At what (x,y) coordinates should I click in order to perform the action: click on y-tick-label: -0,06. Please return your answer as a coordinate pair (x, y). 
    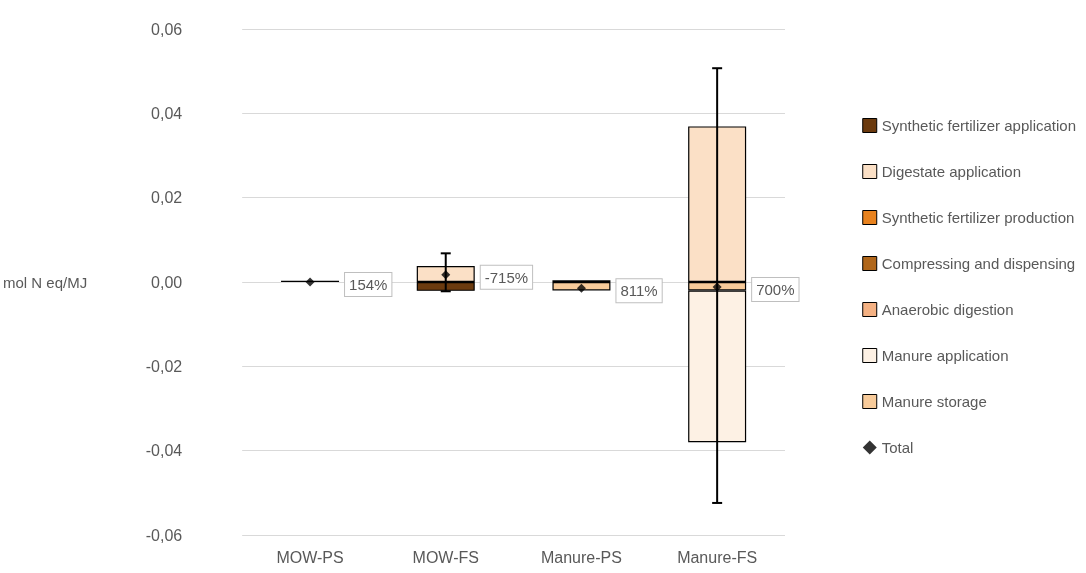
    Looking at the image, I should click on (164, 535).